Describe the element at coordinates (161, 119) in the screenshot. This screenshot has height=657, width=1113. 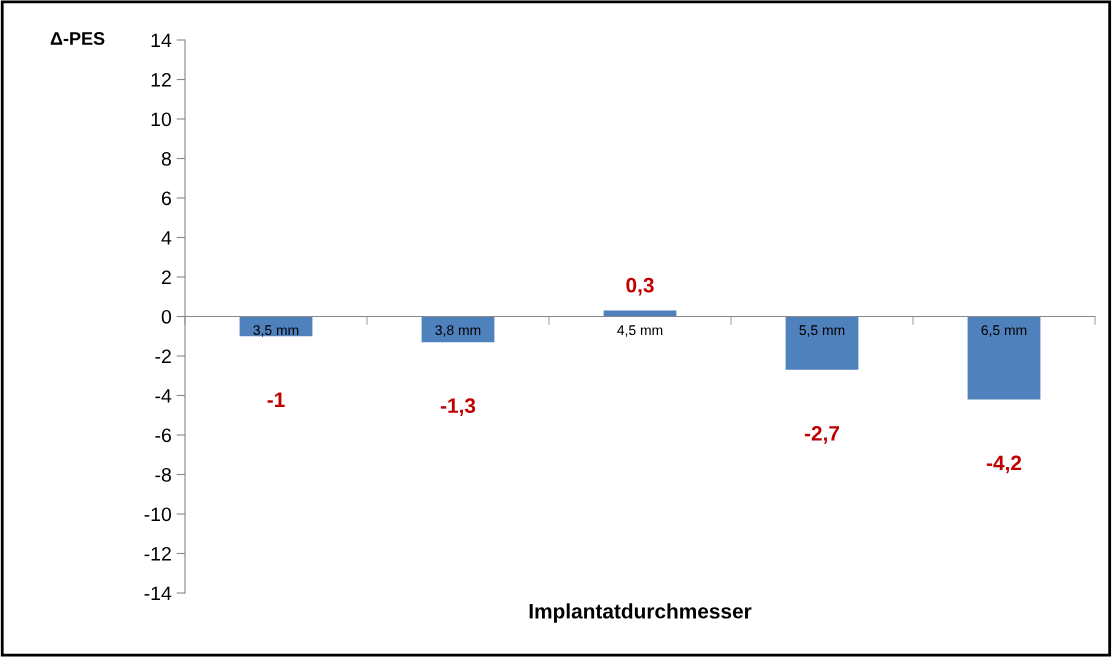
I see `y-tick-label: 10` at that location.